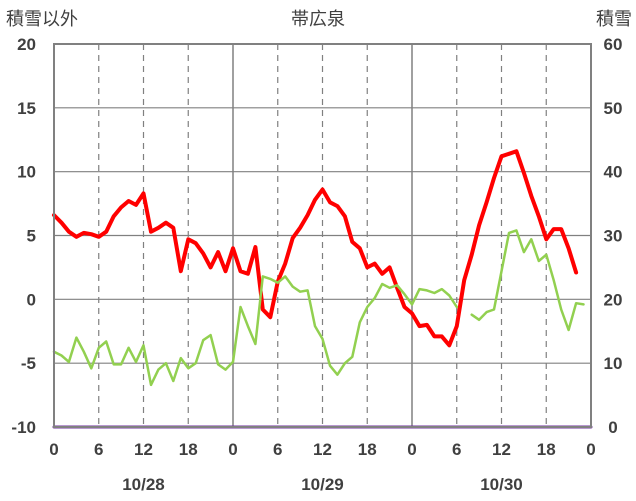 The width and height of the screenshot is (636, 501). I want to click on y-right-tick-label: 30, so click(613, 236).